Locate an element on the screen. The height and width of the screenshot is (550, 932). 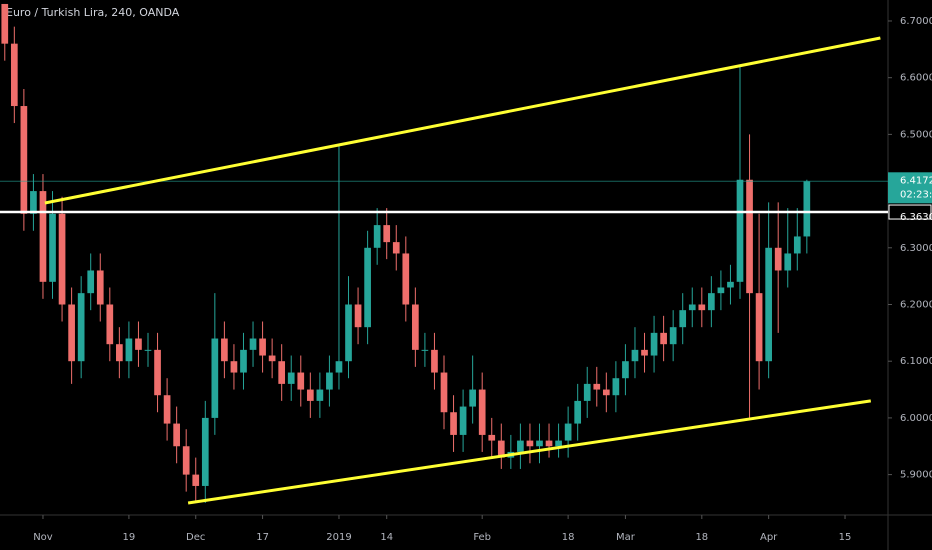
y-tick-label: 6.30000 is located at coordinates (916, 248).